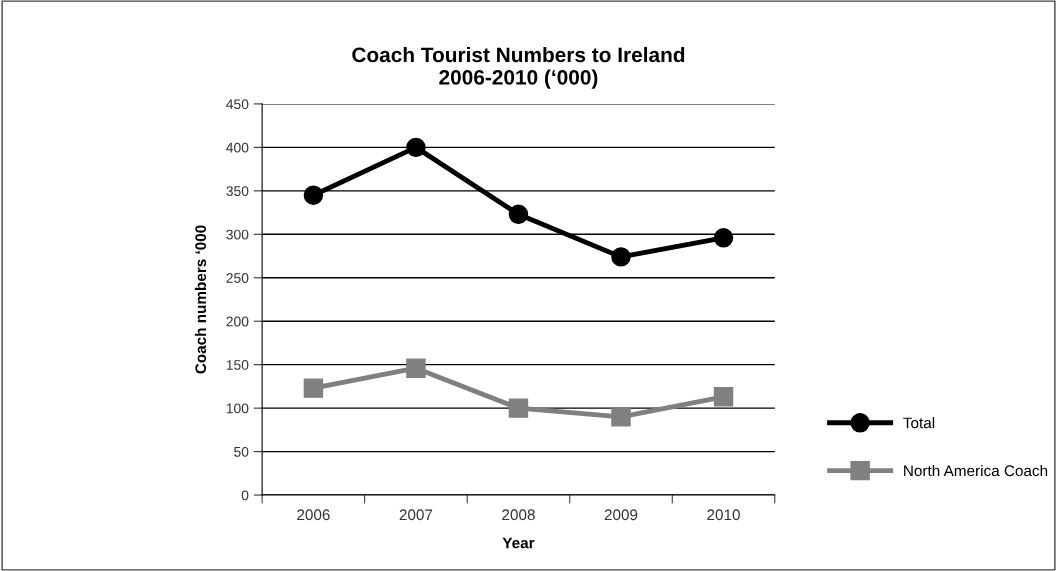 This screenshot has width=1057, height=571. What do you see at coordinates (237, 321) in the screenshot?
I see `y-tick-label: 200` at bounding box center [237, 321].